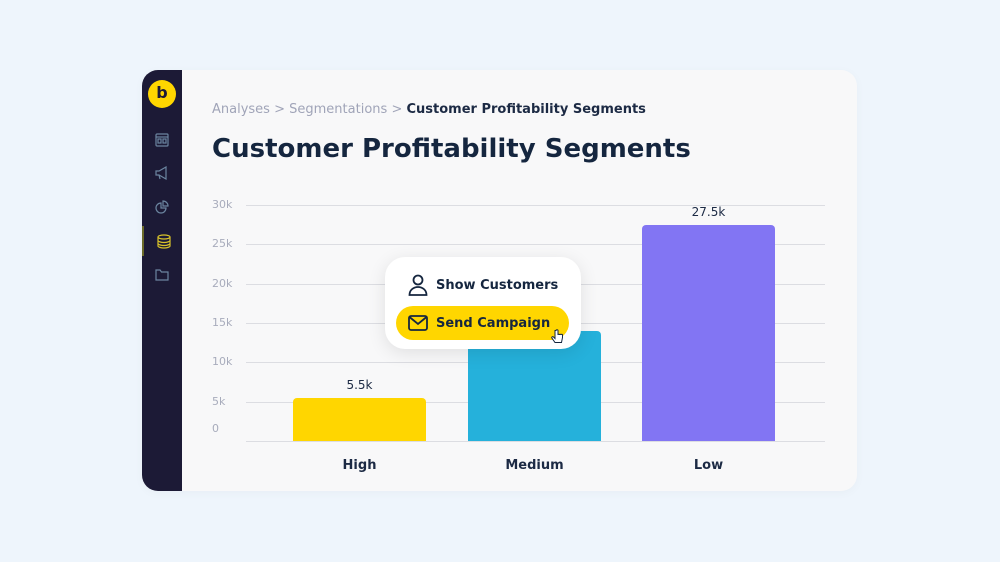  I want to click on sidebar-item-data, so click(163, 241).